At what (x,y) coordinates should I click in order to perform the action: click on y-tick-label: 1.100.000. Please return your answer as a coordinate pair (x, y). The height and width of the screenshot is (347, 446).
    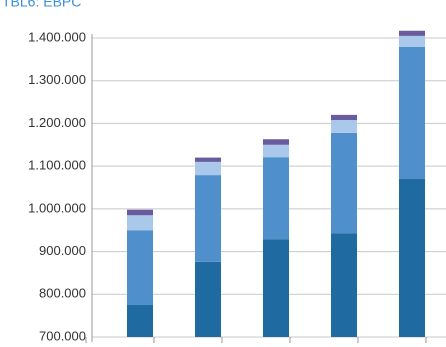
    Looking at the image, I should click on (57, 165).